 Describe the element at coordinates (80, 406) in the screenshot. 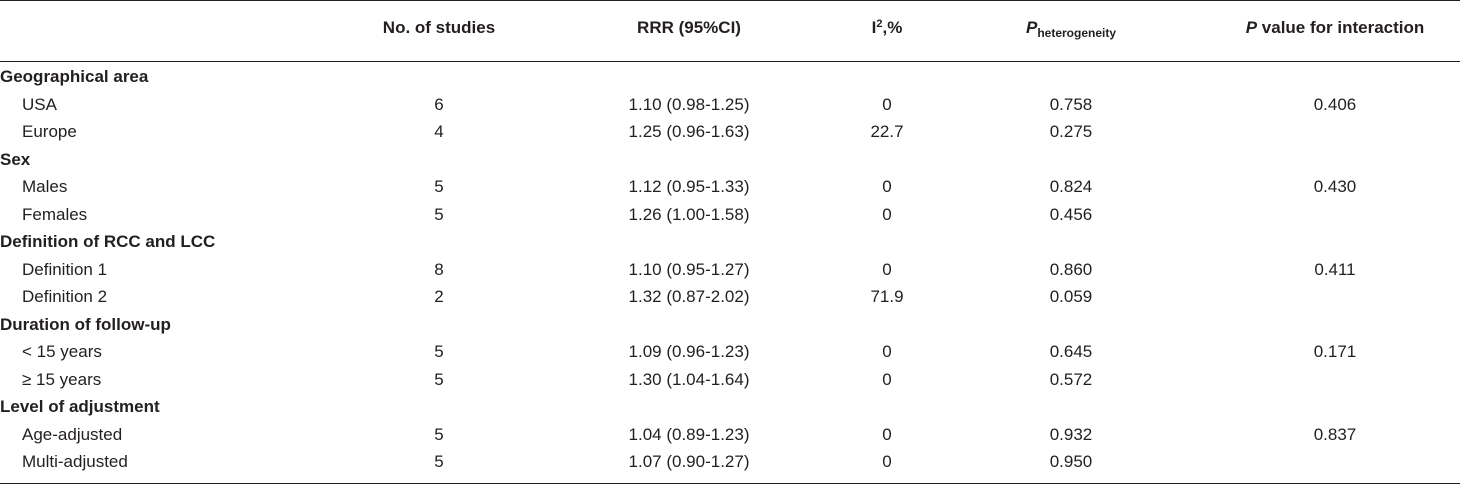

I see `group-title: Level of adjustment` at that location.